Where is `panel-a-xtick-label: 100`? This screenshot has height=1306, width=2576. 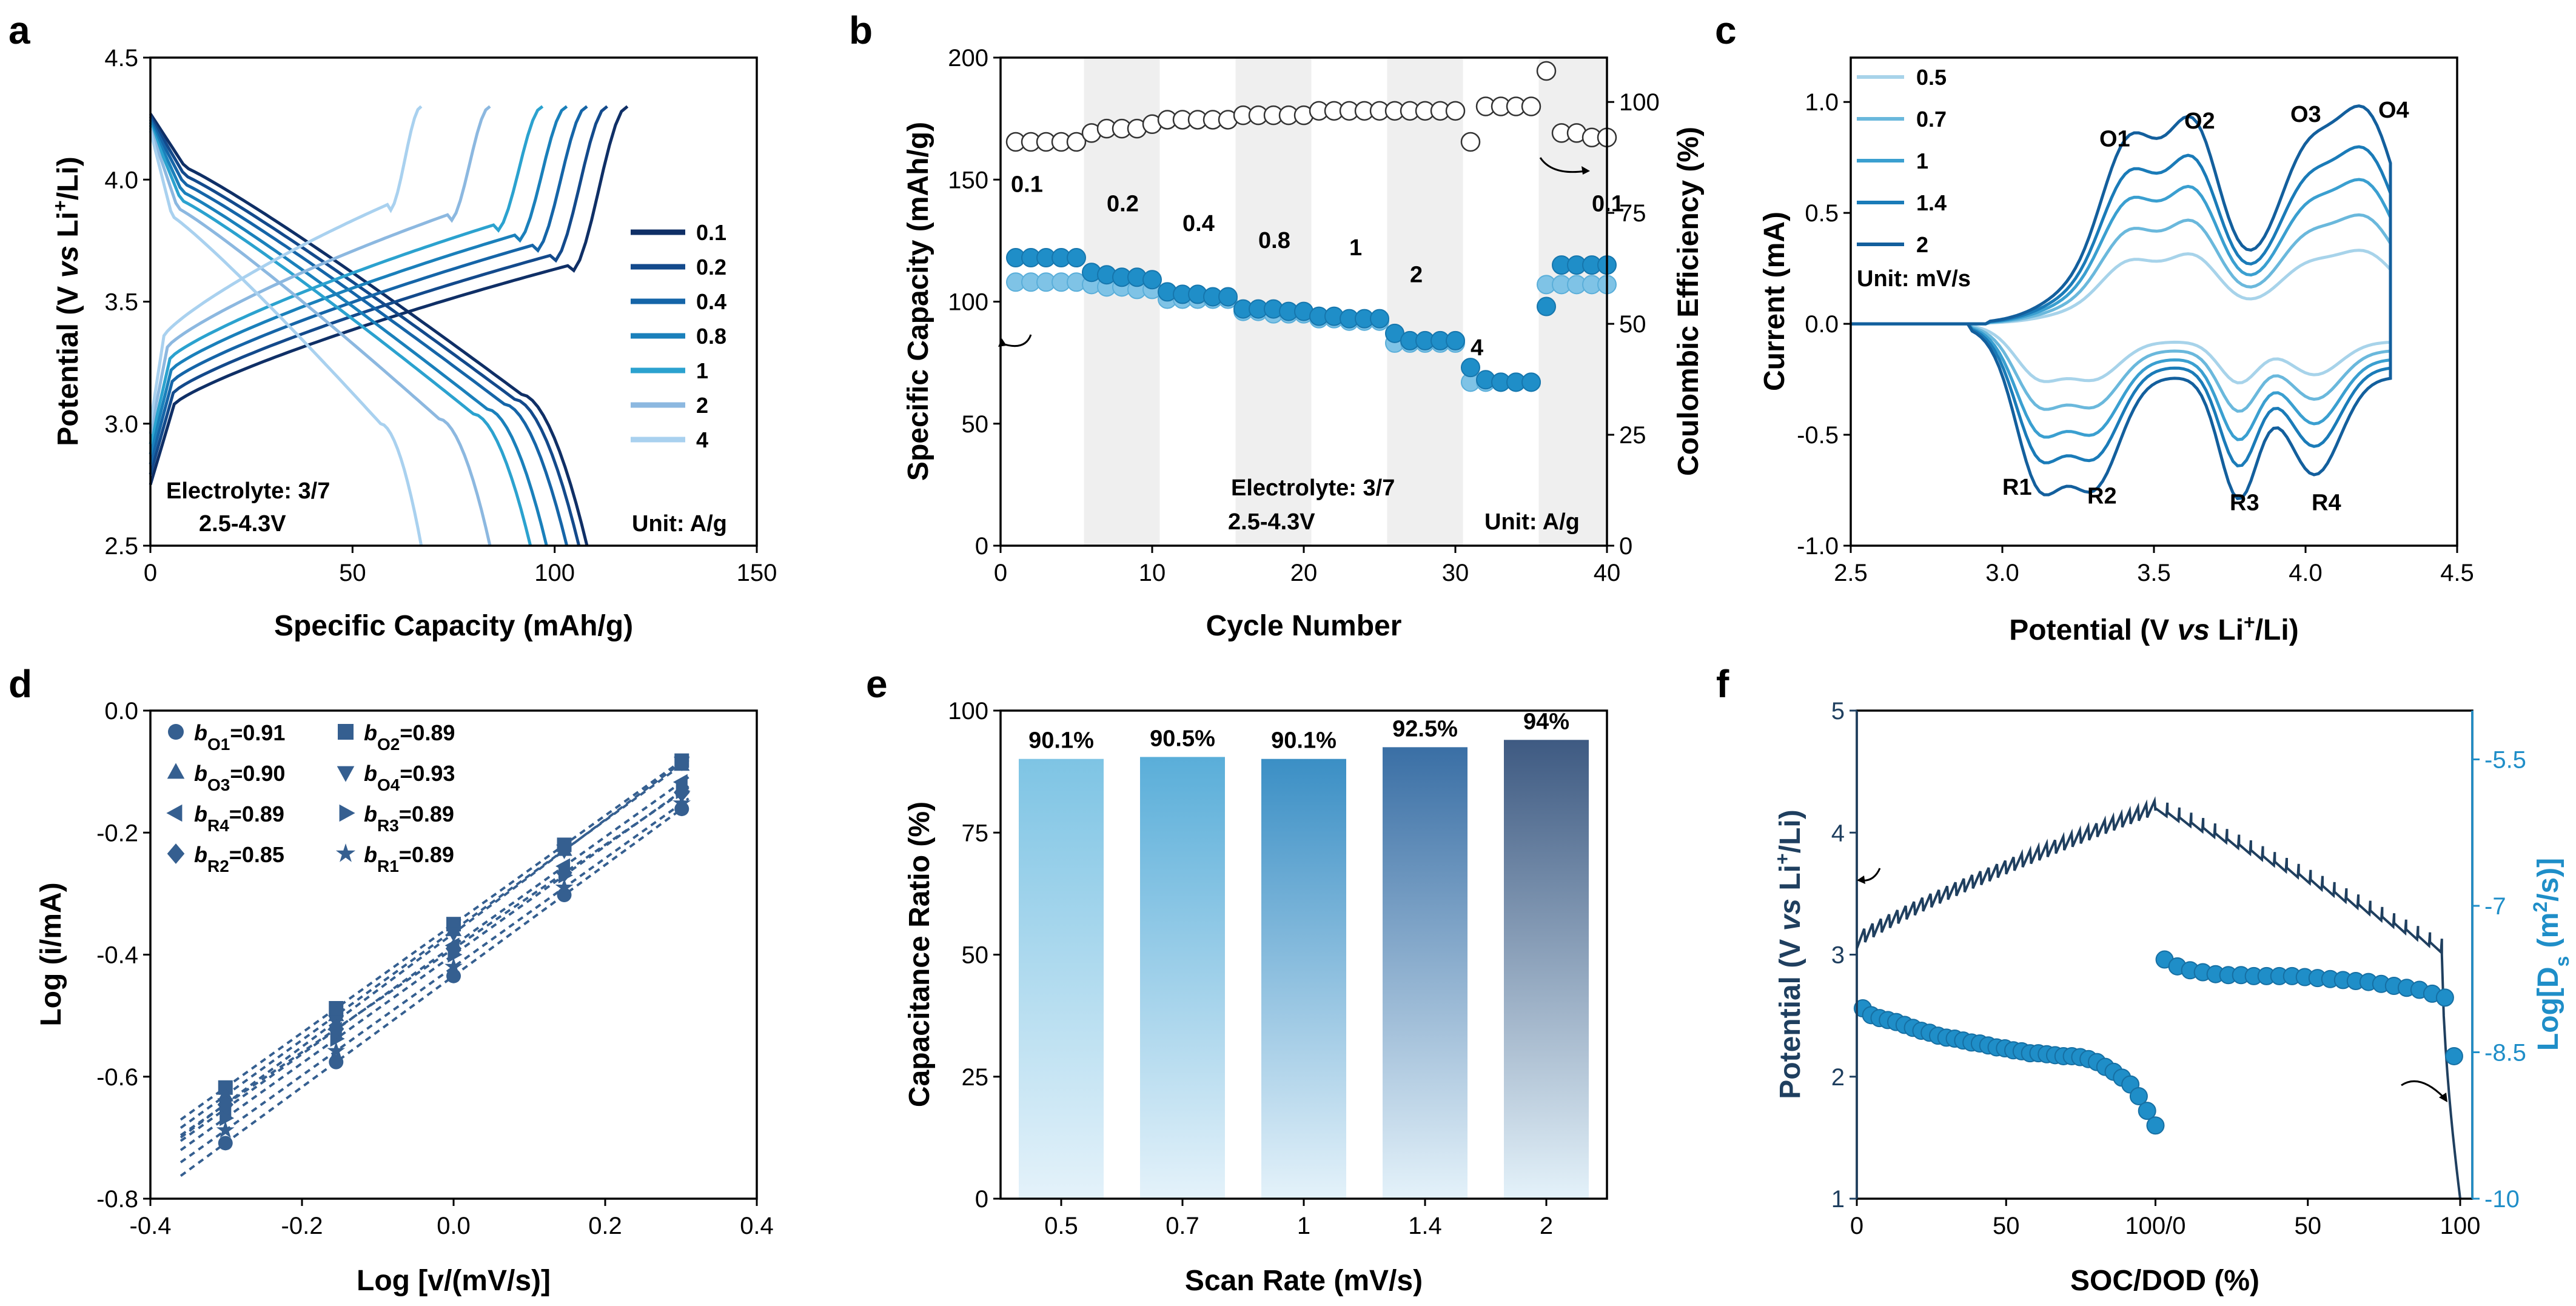
panel-a-xtick-label: 100 is located at coordinates (554, 573).